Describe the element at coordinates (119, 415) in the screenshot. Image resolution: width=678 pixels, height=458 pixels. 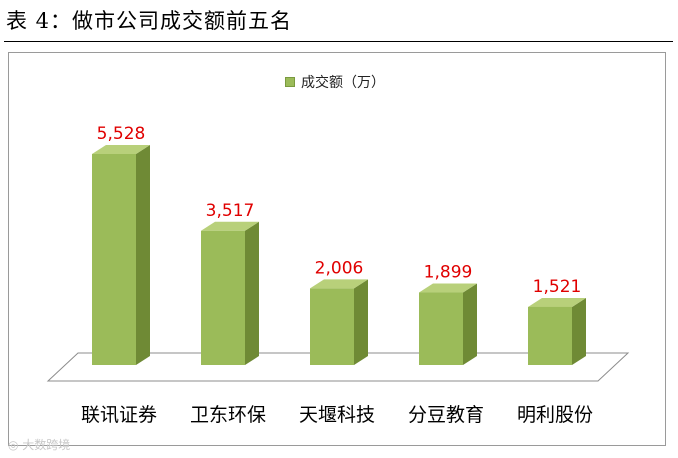
I see `category-label-0: 联讯证券` at that location.